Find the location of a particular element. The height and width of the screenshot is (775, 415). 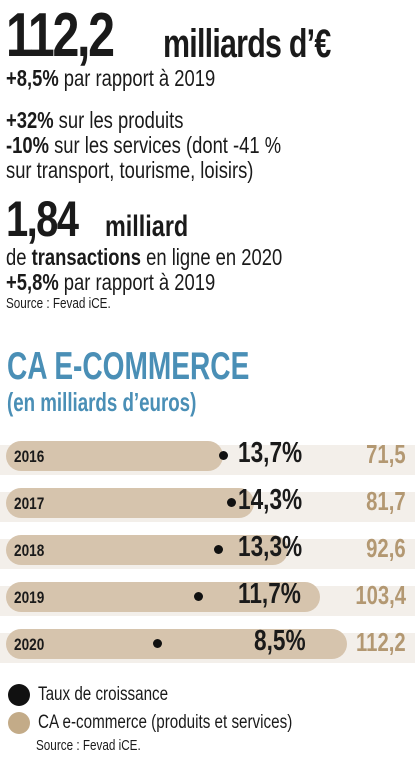

ca-value-label-2019: 103,4 is located at coordinates (380, 595).